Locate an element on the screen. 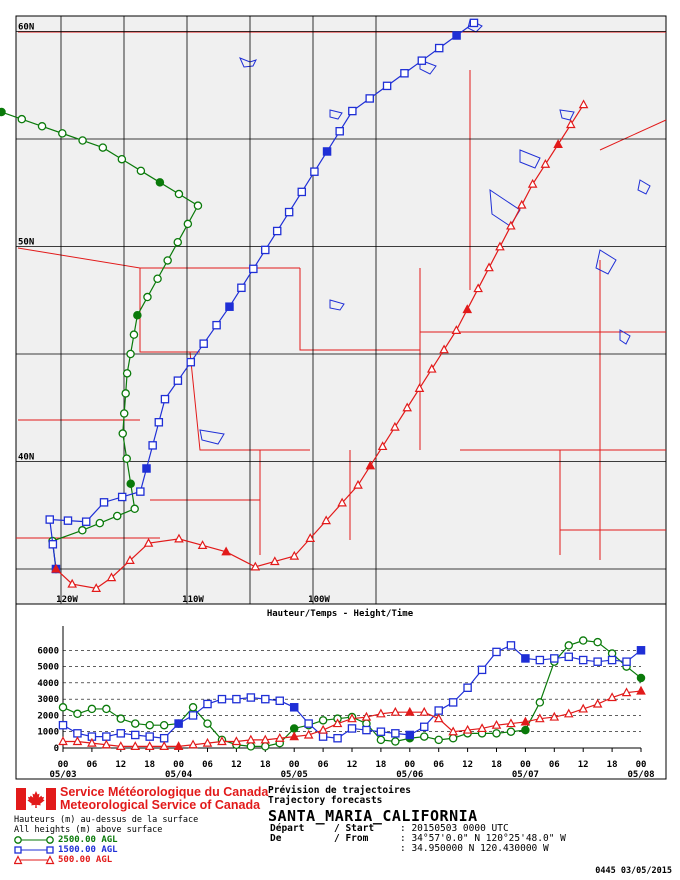 This screenshot has width=680, height=880. x-date-label: 05/06 is located at coordinates (409, 775).